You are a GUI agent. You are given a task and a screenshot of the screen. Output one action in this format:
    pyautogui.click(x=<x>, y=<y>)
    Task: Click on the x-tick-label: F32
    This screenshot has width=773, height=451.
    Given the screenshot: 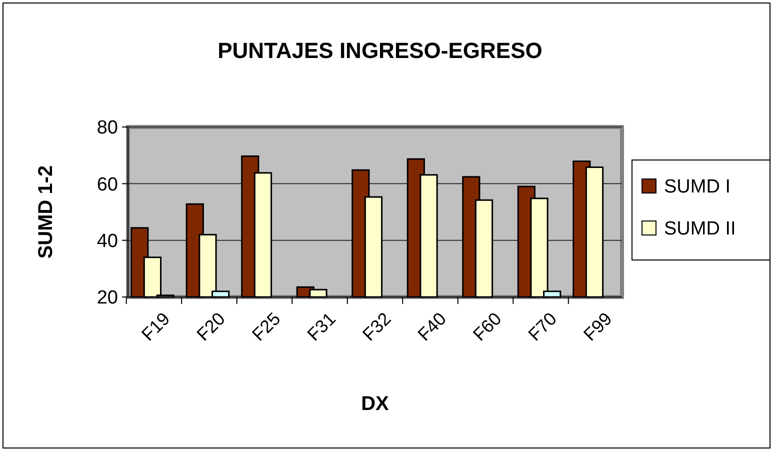 What is the action you would take?
    pyautogui.click(x=376, y=326)
    